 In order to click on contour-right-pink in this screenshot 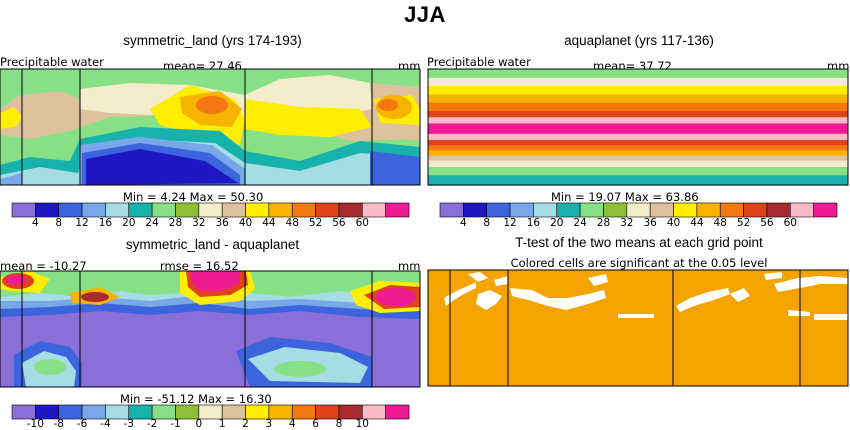, I will do `click(396, 297)`.